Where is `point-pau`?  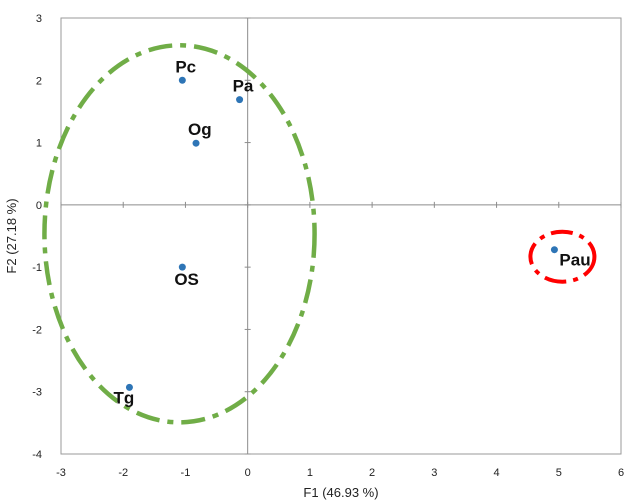 point-pau is located at coordinates (554, 250).